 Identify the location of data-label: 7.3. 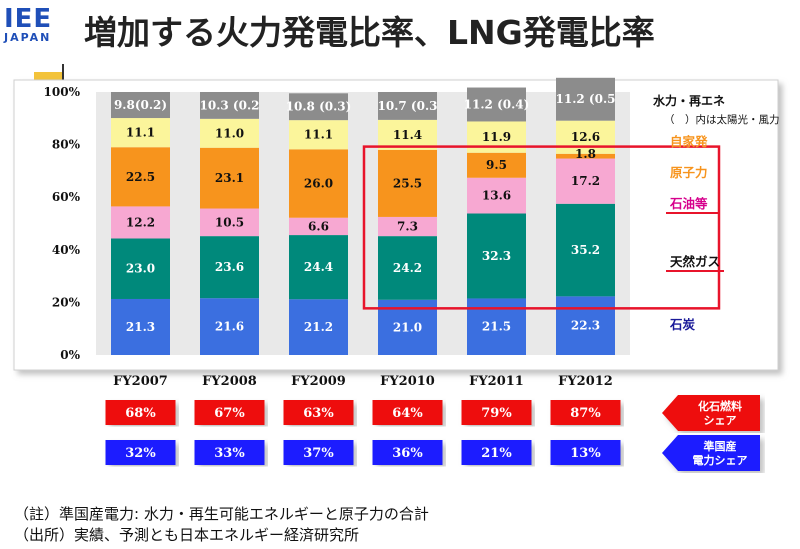
(407, 227).